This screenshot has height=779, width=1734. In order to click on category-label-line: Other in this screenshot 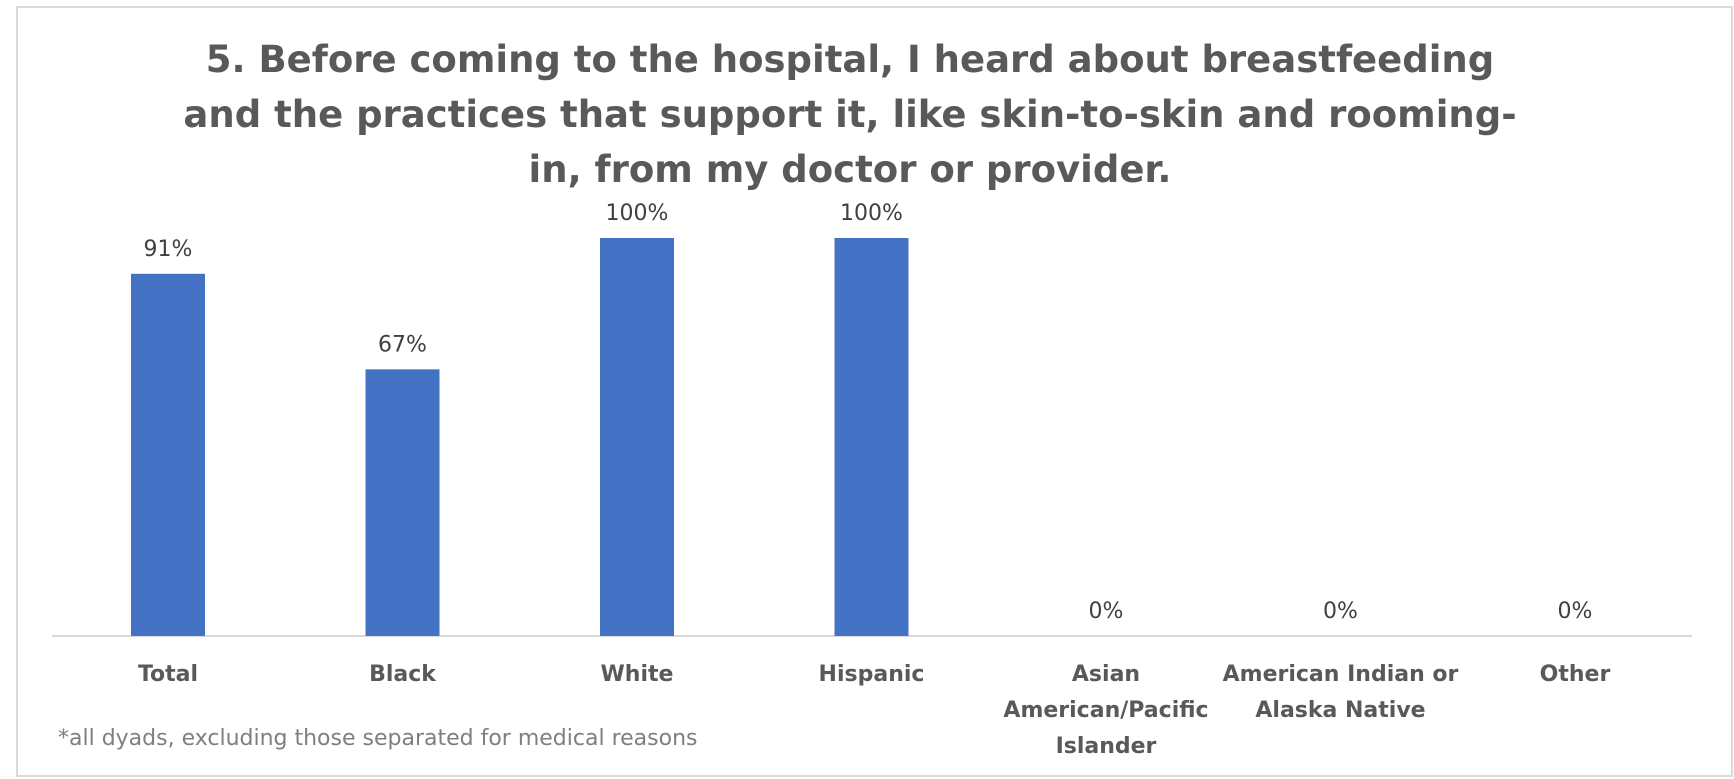, I will do `click(1575, 674)`.